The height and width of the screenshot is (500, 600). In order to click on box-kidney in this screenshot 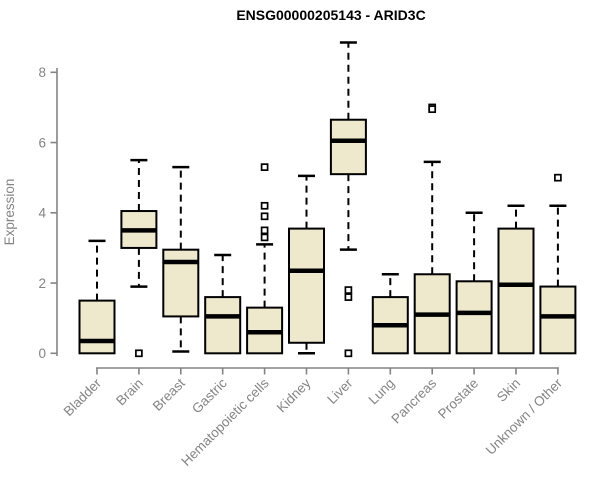, I will do `click(306, 264)`.